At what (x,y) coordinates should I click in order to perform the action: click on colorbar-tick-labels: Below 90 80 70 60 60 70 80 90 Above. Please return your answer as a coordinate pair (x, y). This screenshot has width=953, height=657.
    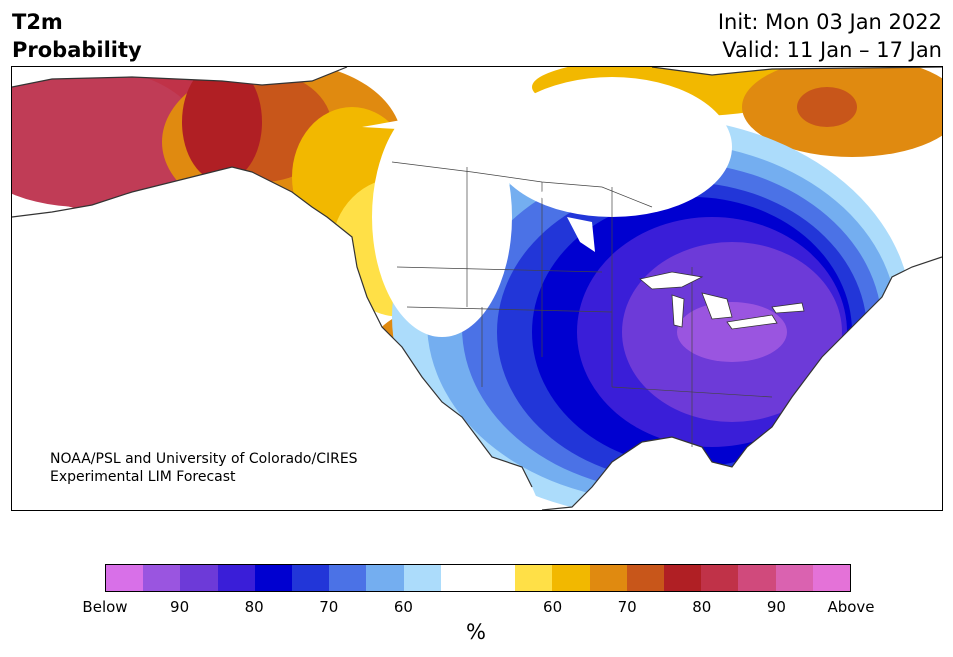
    Looking at the image, I should click on (476, 608).